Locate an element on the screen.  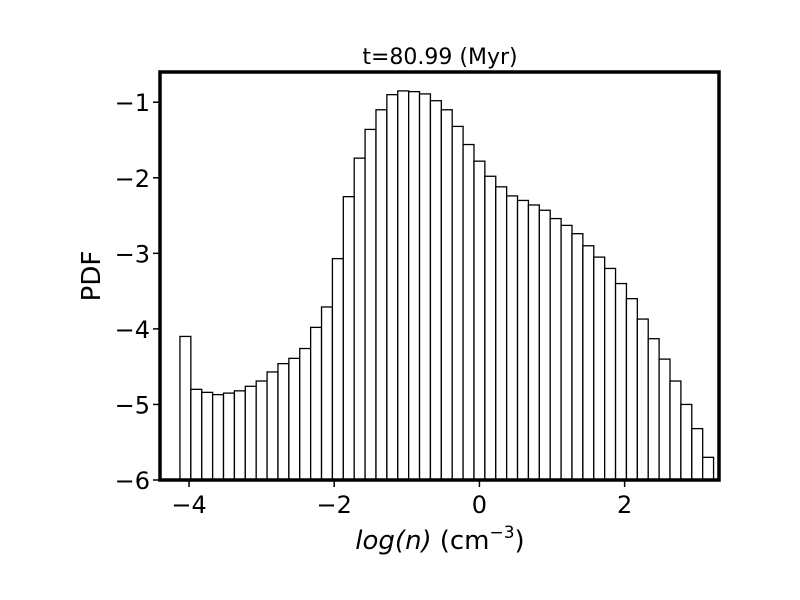
x-tick-label: −2 is located at coordinates (334, 505).